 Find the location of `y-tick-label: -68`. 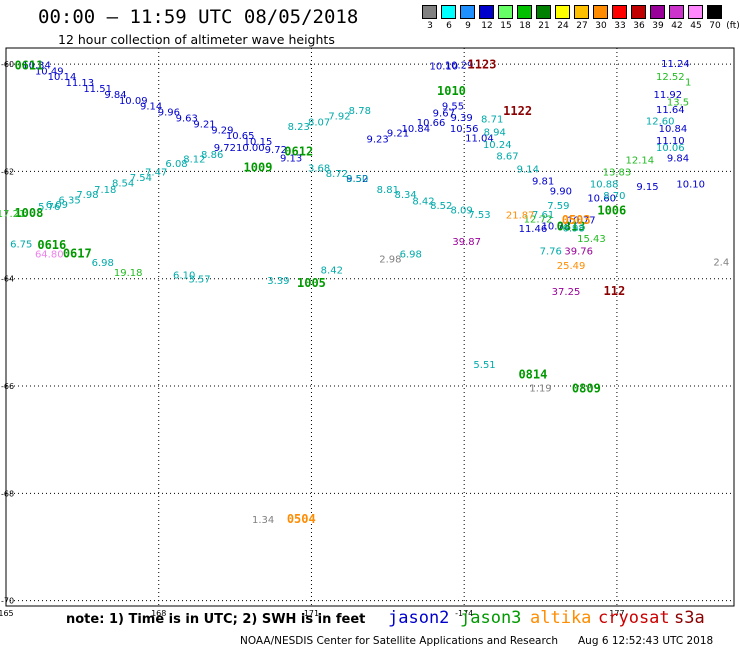

y-tick-label: -68 is located at coordinates (7, 493).